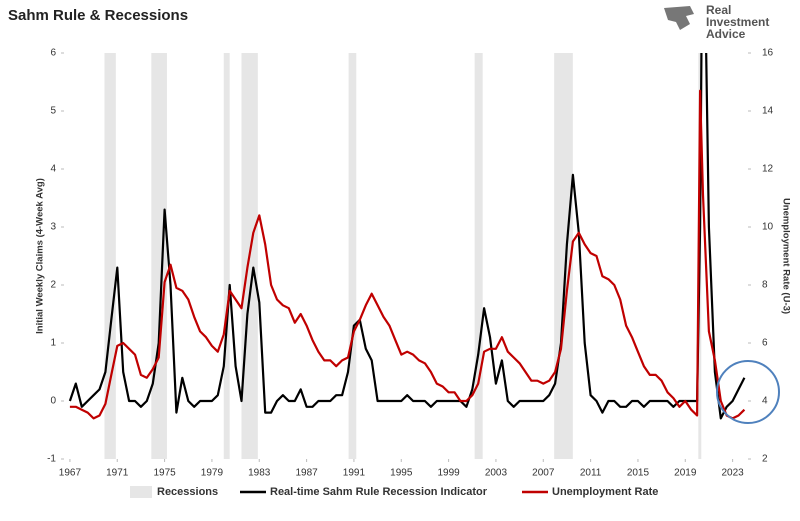  Describe the element at coordinates (259, 473) in the screenshot. I see `x-tick-label: 1983` at that location.